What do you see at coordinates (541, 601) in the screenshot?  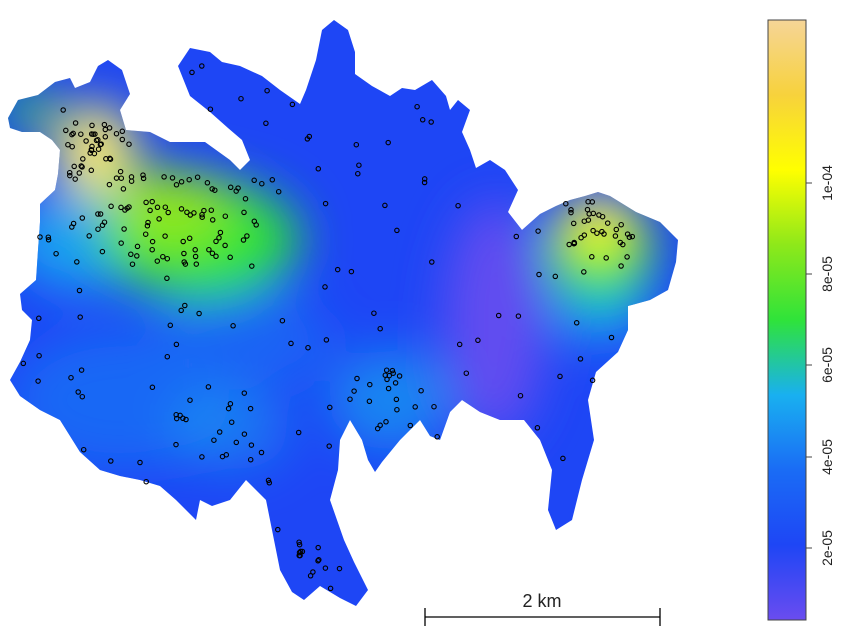 I see `scale-bar-label: 2 km` at bounding box center [541, 601].